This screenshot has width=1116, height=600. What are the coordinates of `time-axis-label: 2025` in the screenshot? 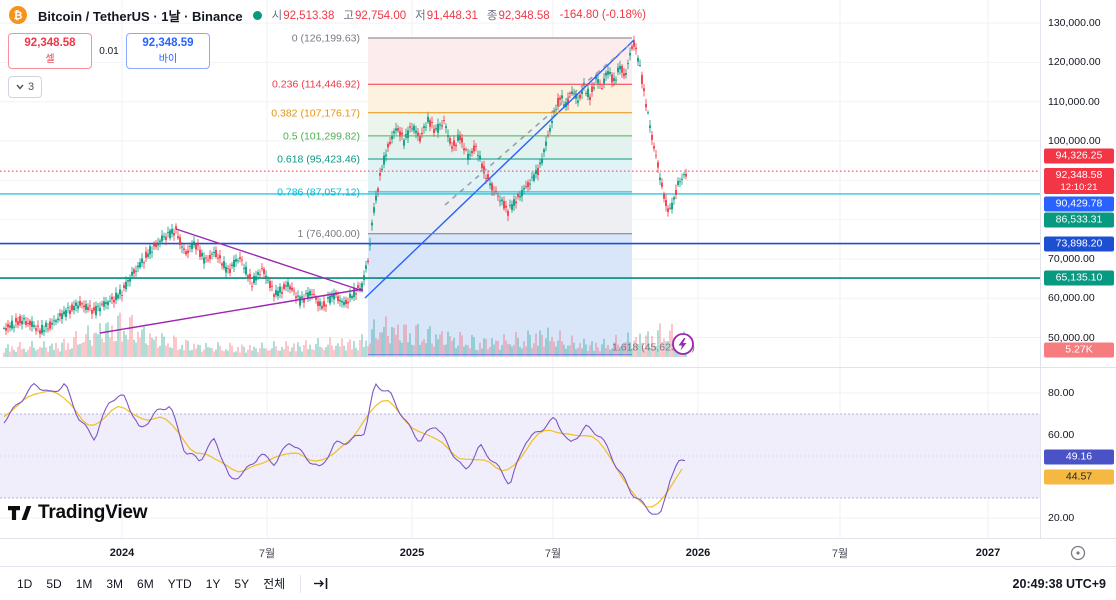 It's located at (412, 552).